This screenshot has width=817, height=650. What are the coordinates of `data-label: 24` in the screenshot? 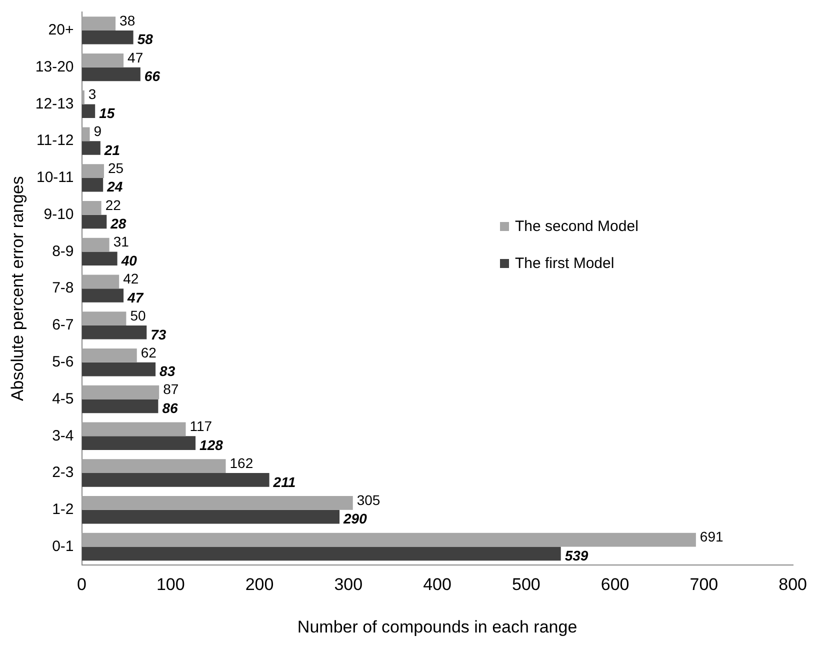 It's located at (114, 186).